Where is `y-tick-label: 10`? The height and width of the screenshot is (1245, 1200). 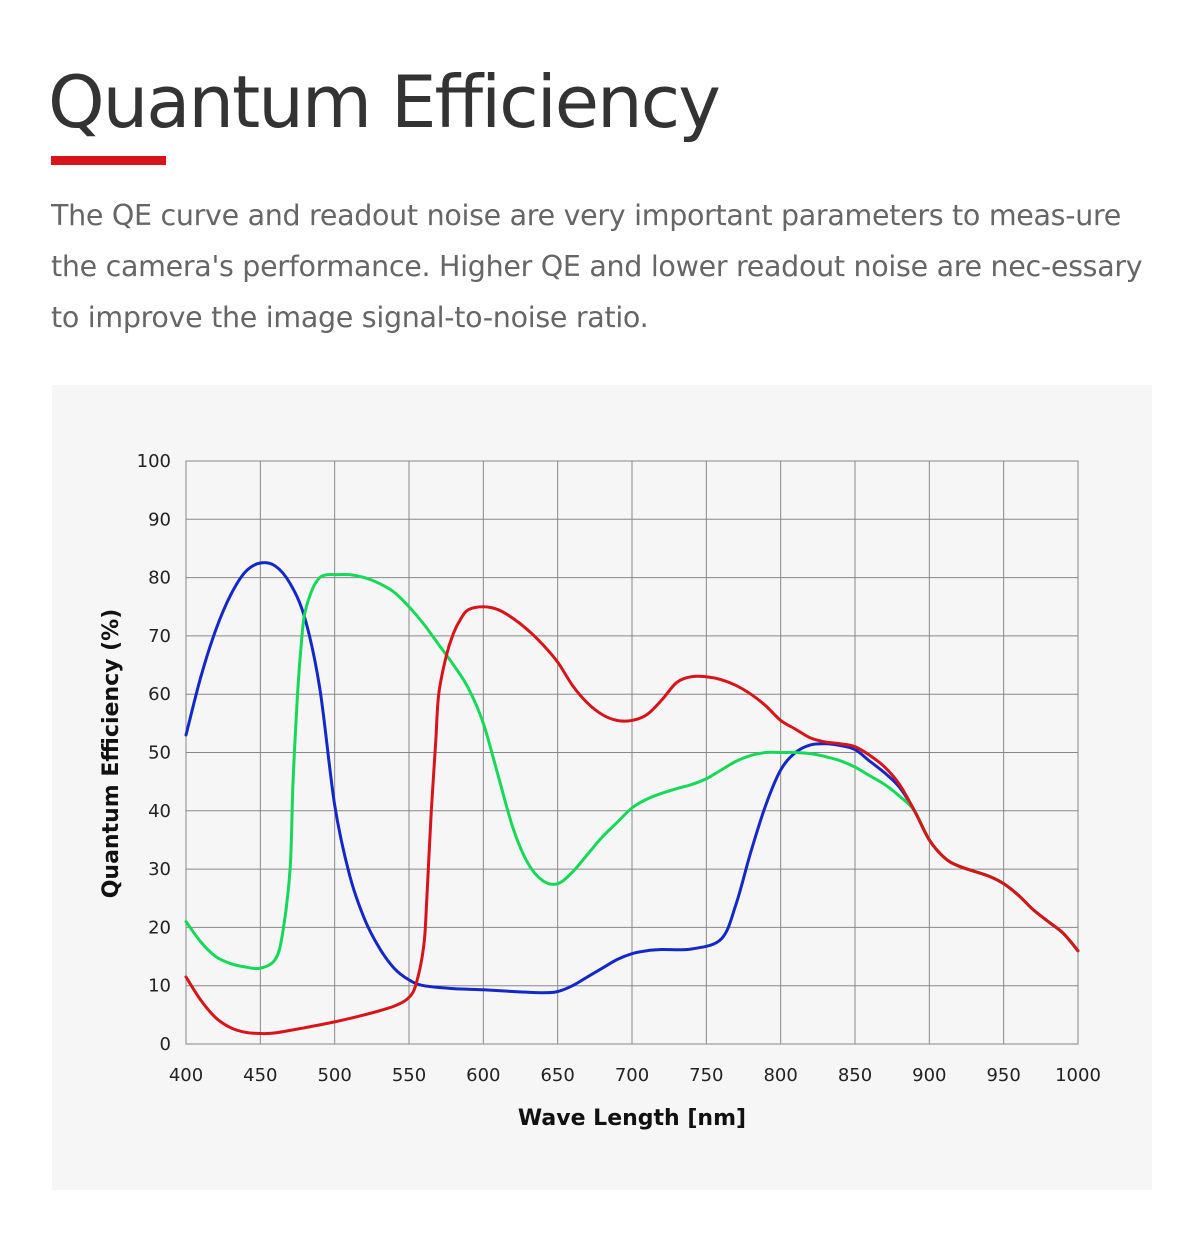
y-tick-label: 10 is located at coordinates (159, 986).